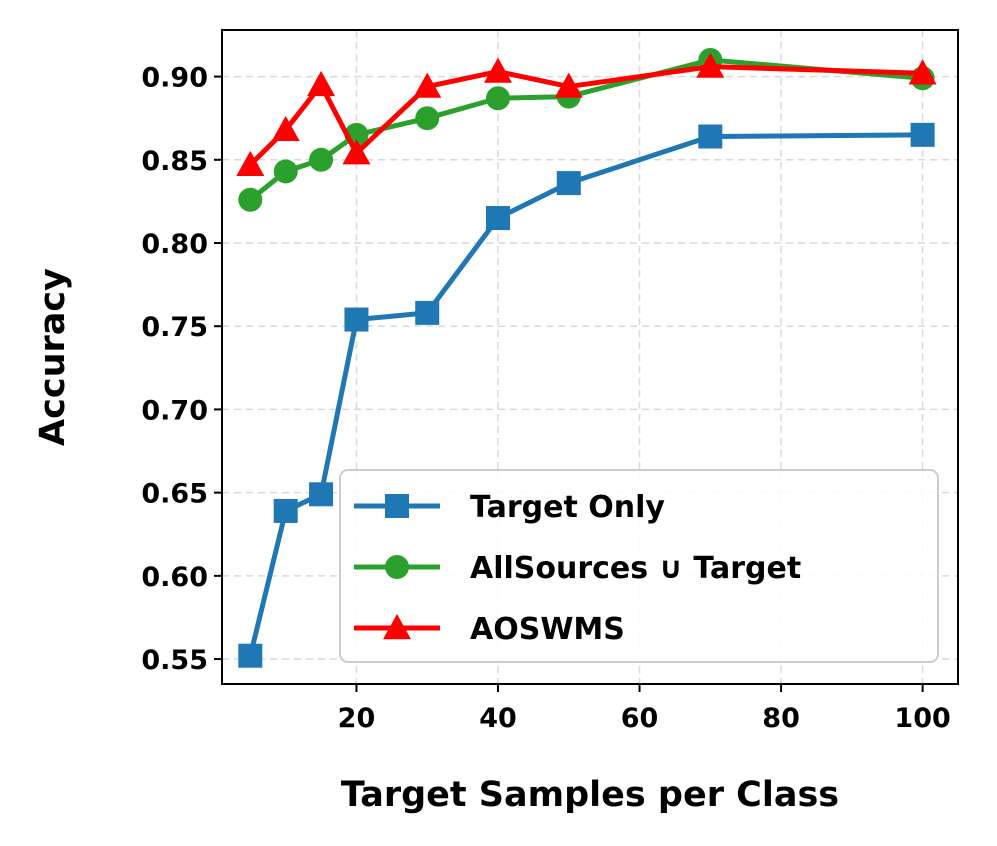  What do you see at coordinates (174, 494) in the screenshot?
I see `y-tick-label: 0.65` at bounding box center [174, 494].